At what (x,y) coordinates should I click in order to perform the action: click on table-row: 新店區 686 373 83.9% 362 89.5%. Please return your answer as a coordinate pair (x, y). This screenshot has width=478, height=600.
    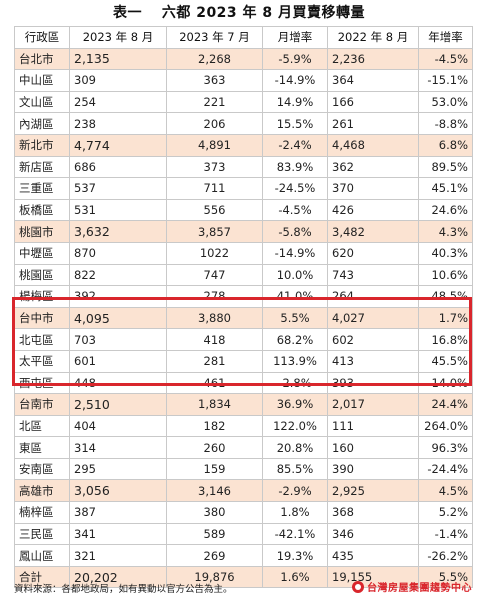
    Looking at the image, I should click on (243, 167).